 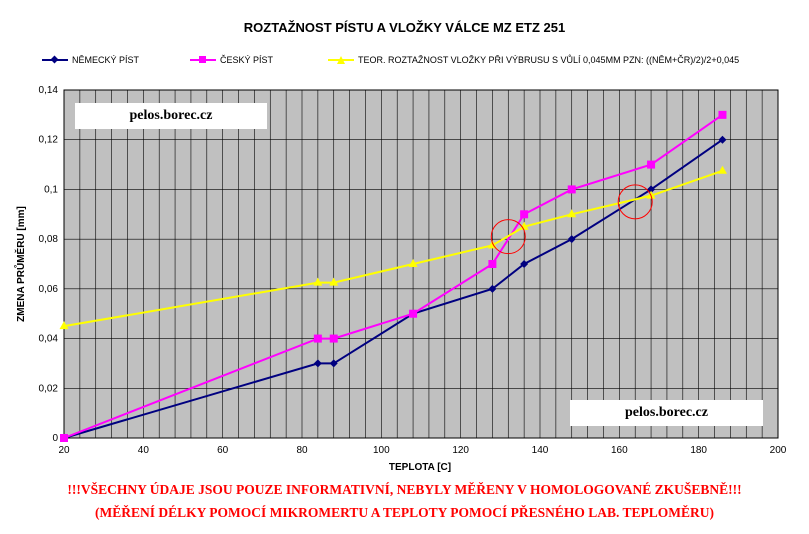 I want to click on x-tick-label: 80, so click(x=302, y=450).